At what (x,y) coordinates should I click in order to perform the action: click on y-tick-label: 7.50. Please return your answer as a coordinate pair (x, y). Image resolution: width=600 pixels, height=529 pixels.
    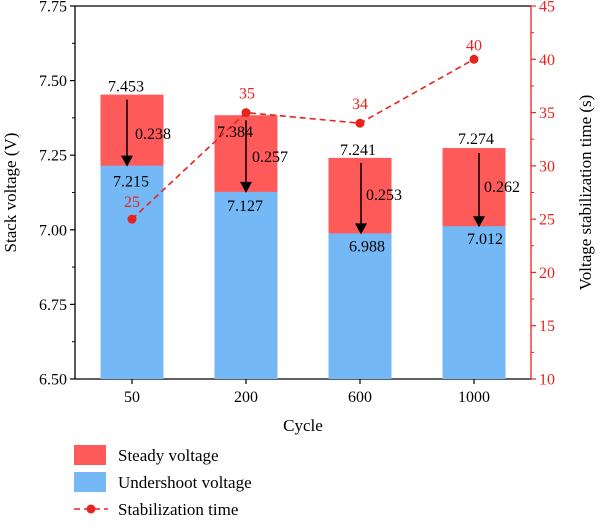
    Looking at the image, I should click on (53, 81).